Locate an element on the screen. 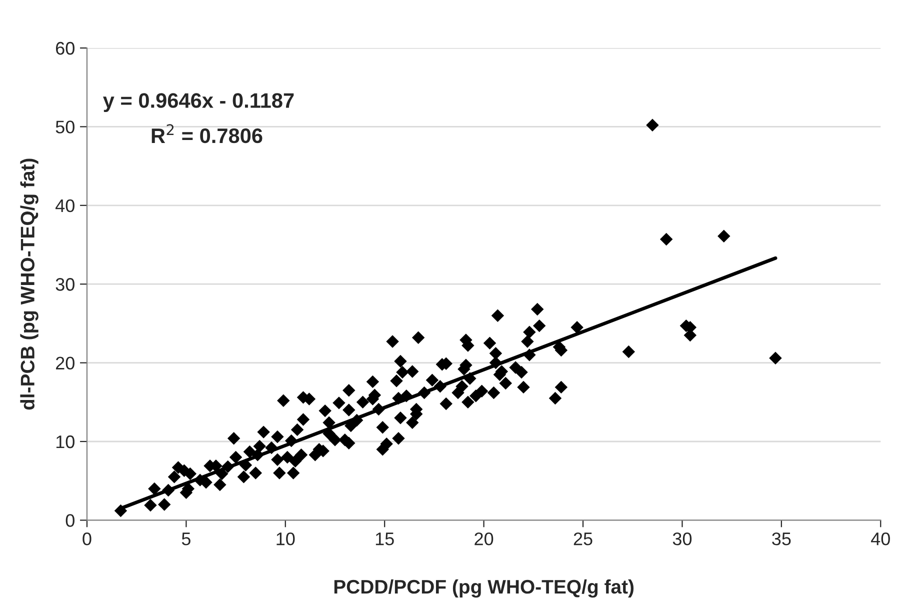 The image size is (906, 600). x-tick-label: 0 is located at coordinates (87, 539).